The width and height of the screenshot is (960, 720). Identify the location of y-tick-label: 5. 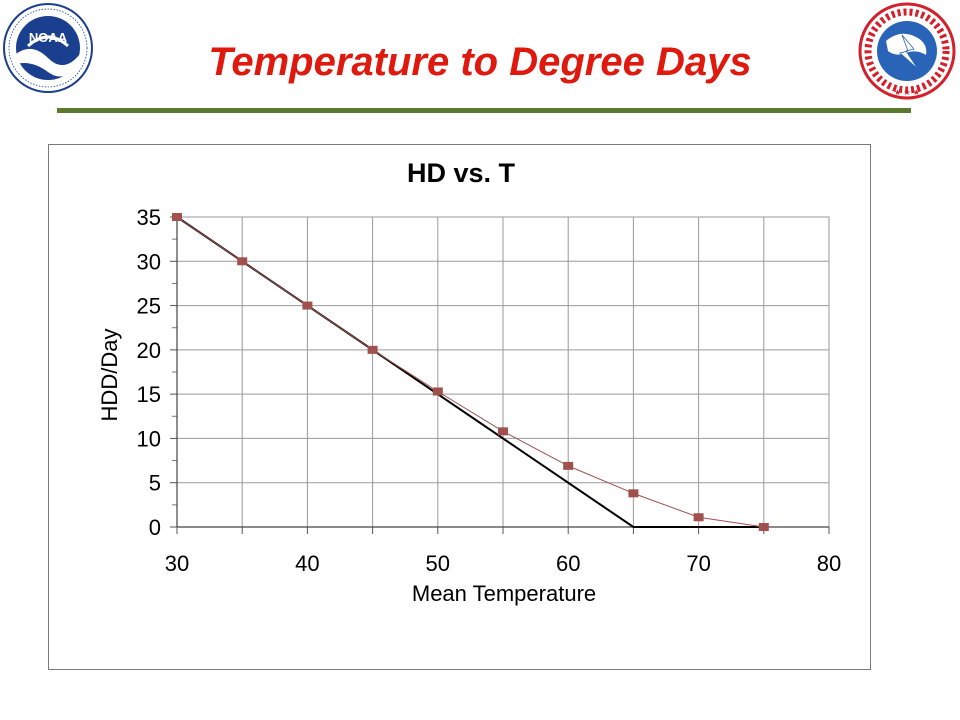
(155, 483).